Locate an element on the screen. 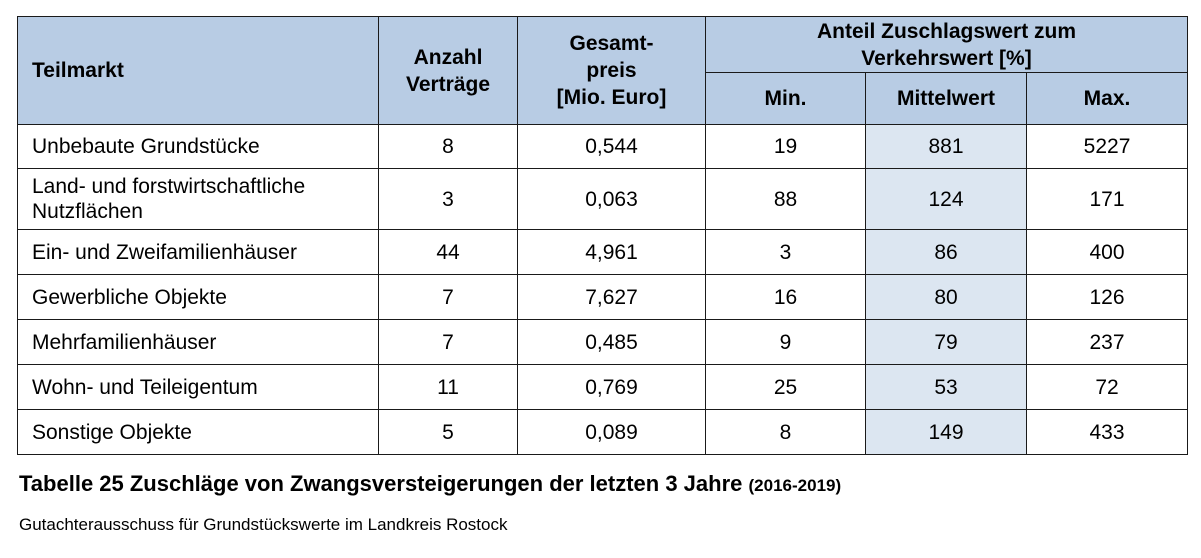 This screenshot has width=1201, height=558. cell-max: 5227 is located at coordinates (1107, 146).